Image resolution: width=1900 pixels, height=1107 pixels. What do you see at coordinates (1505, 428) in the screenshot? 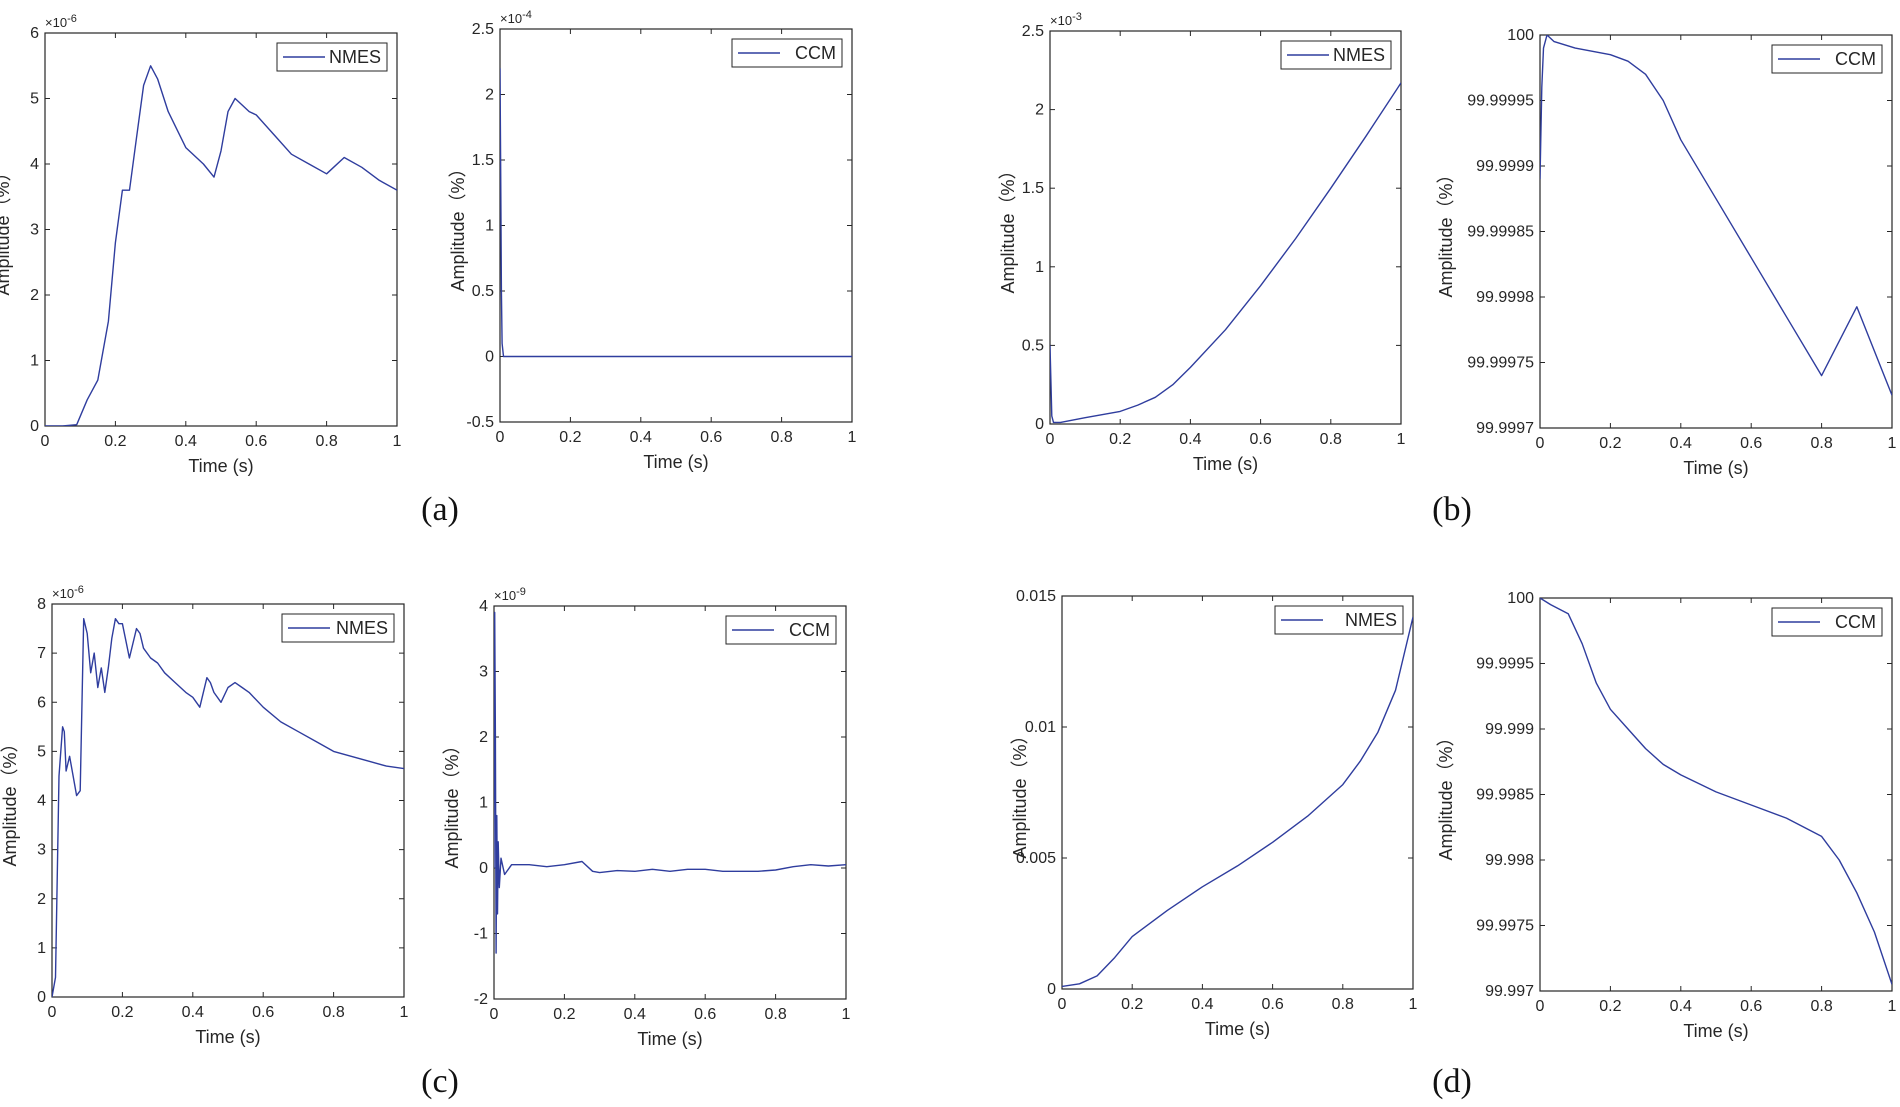
I see `y-tick-label: 99.9997` at bounding box center [1505, 428].